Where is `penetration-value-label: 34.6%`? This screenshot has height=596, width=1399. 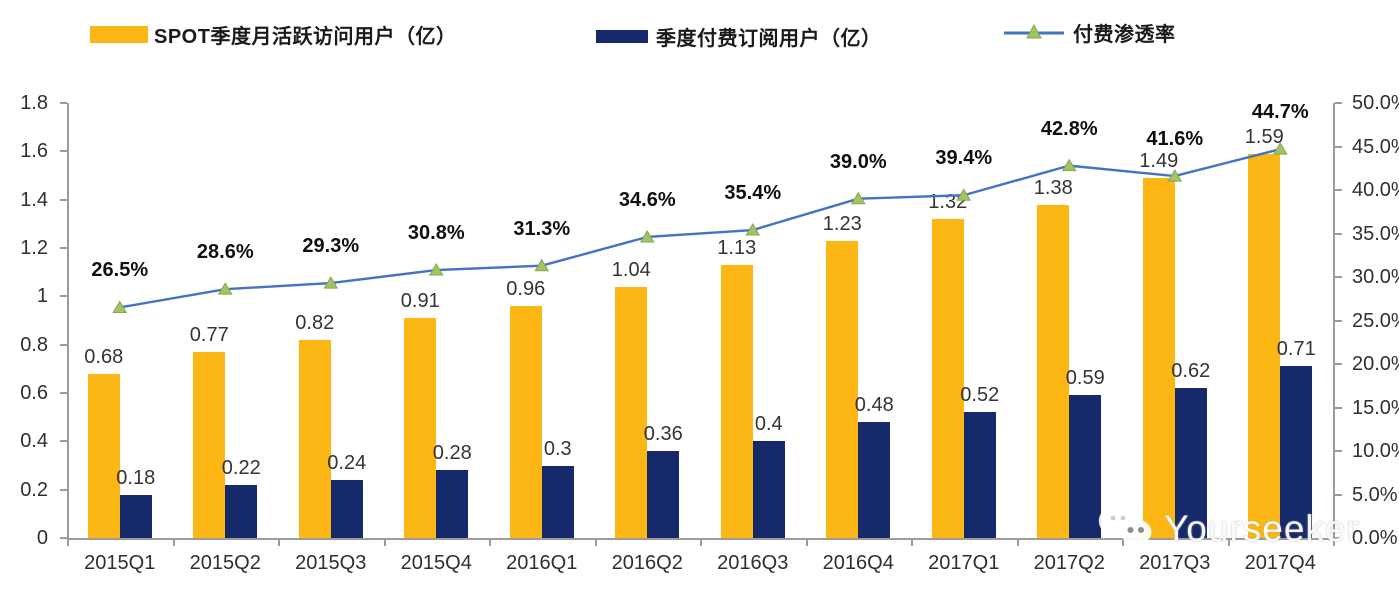
penetration-value-label: 34.6% is located at coordinates (647, 199).